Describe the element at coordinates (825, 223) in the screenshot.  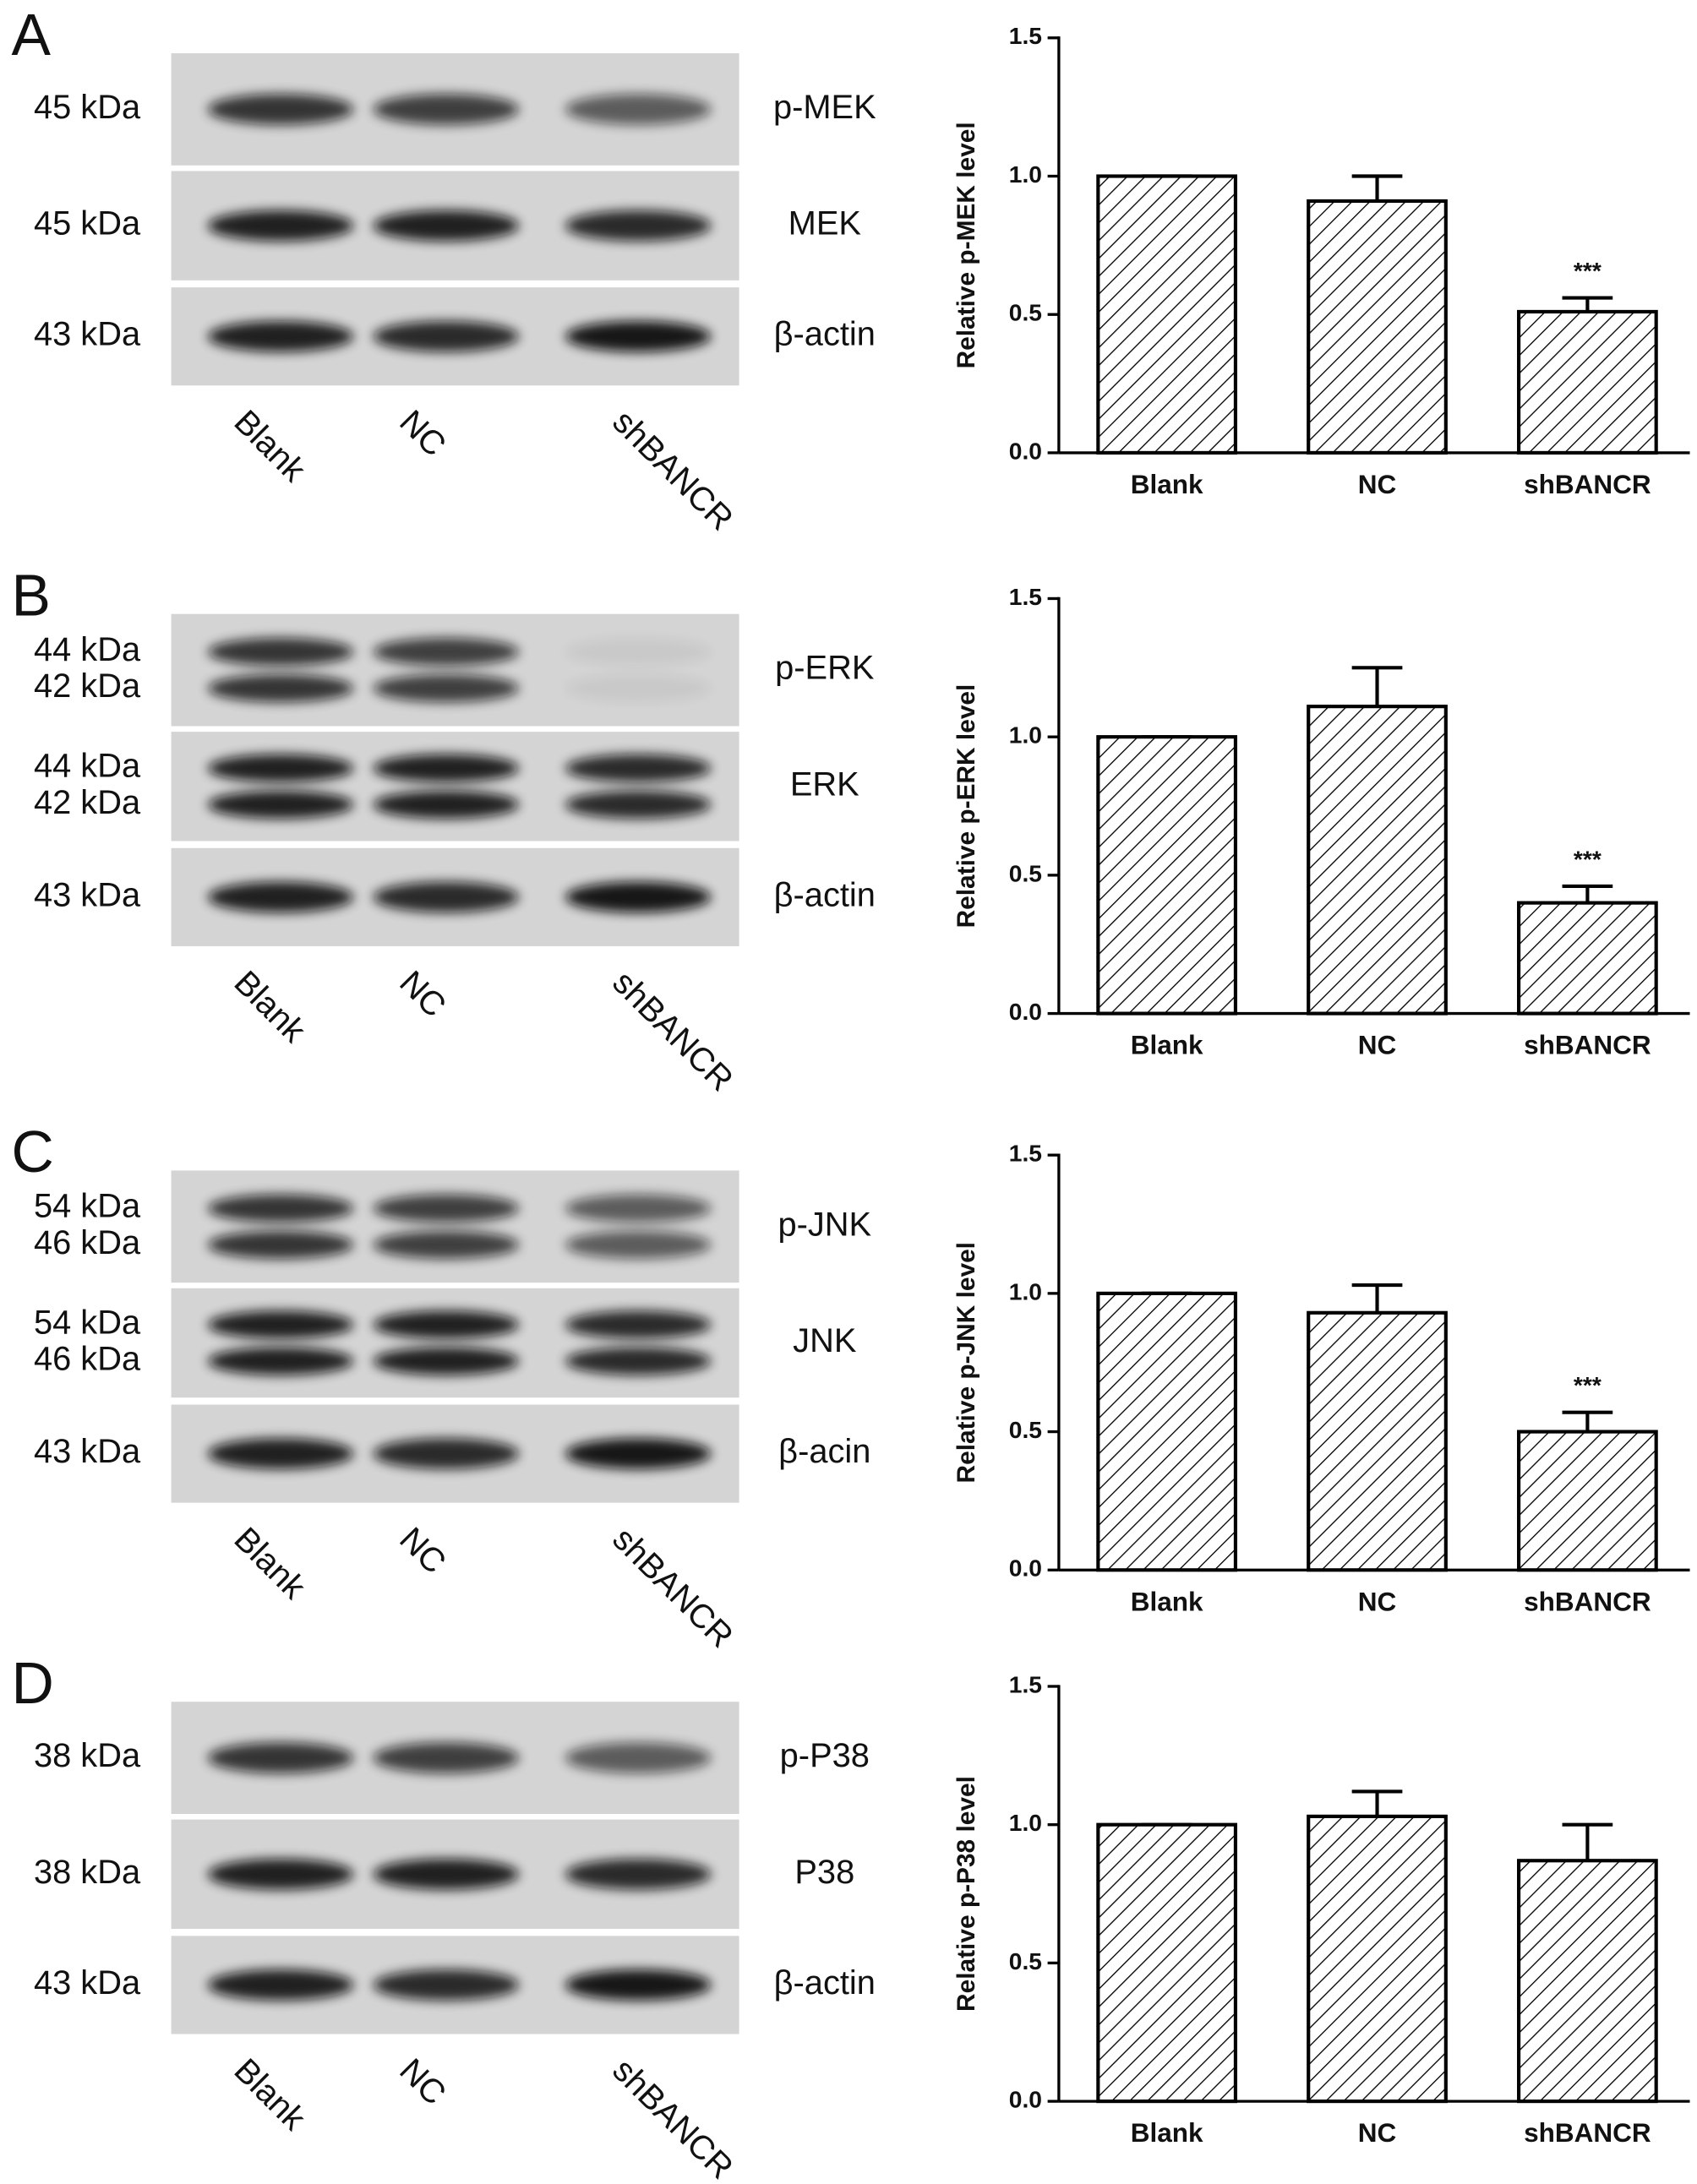
I see `protein-label: MEK` at that location.